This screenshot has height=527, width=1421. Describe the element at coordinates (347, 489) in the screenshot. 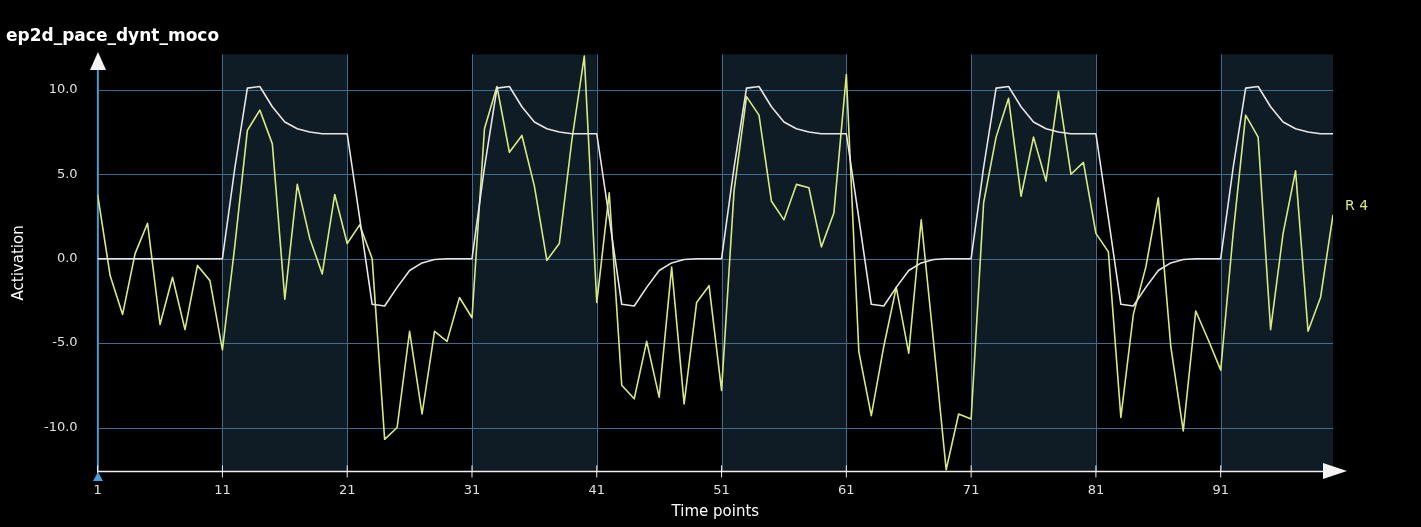

I see `x-tick-label: 21` at that location.